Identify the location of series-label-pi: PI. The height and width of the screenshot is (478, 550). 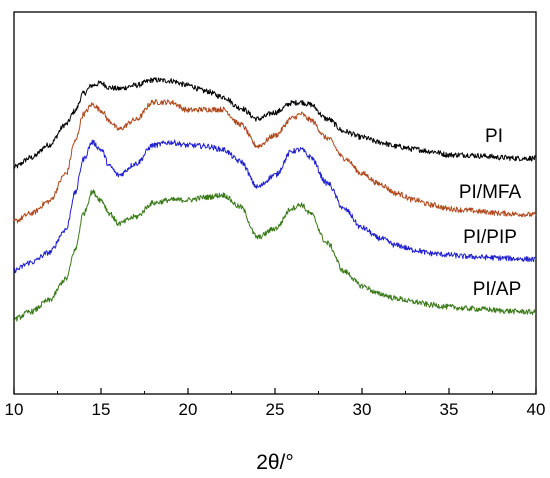
(494, 136).